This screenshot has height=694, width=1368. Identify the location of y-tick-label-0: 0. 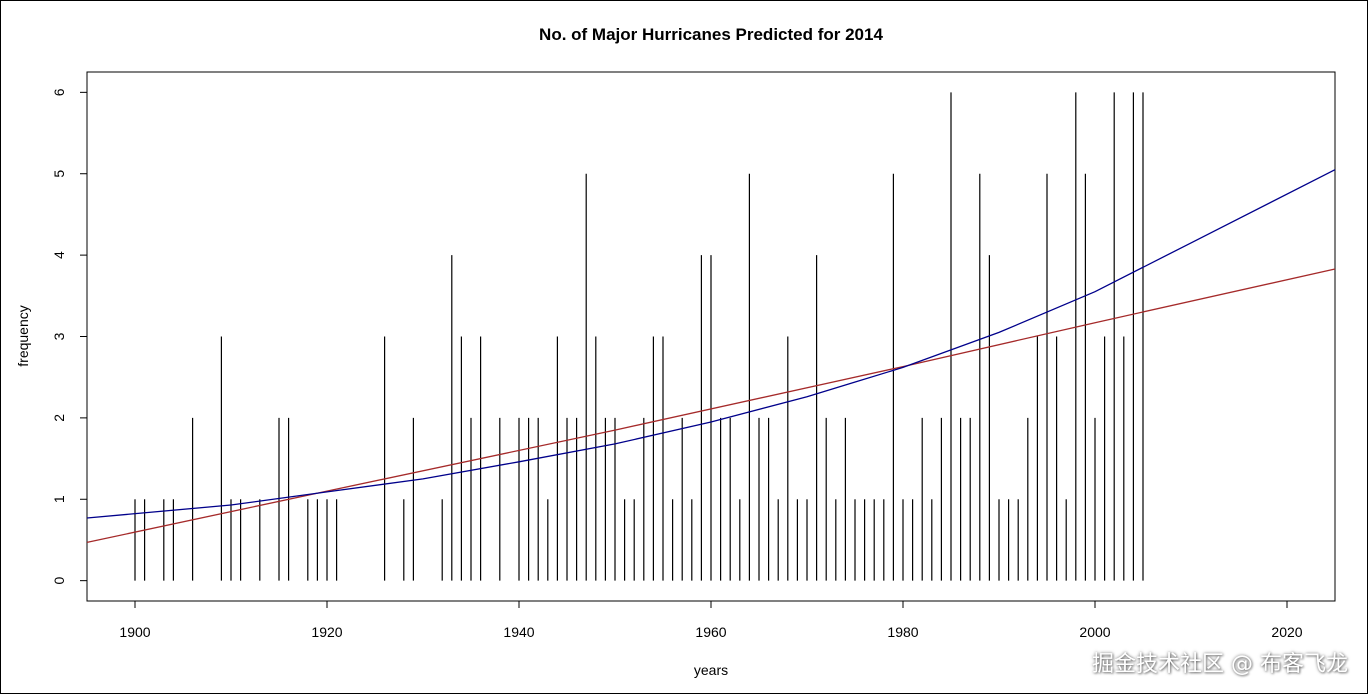
(59, 581).